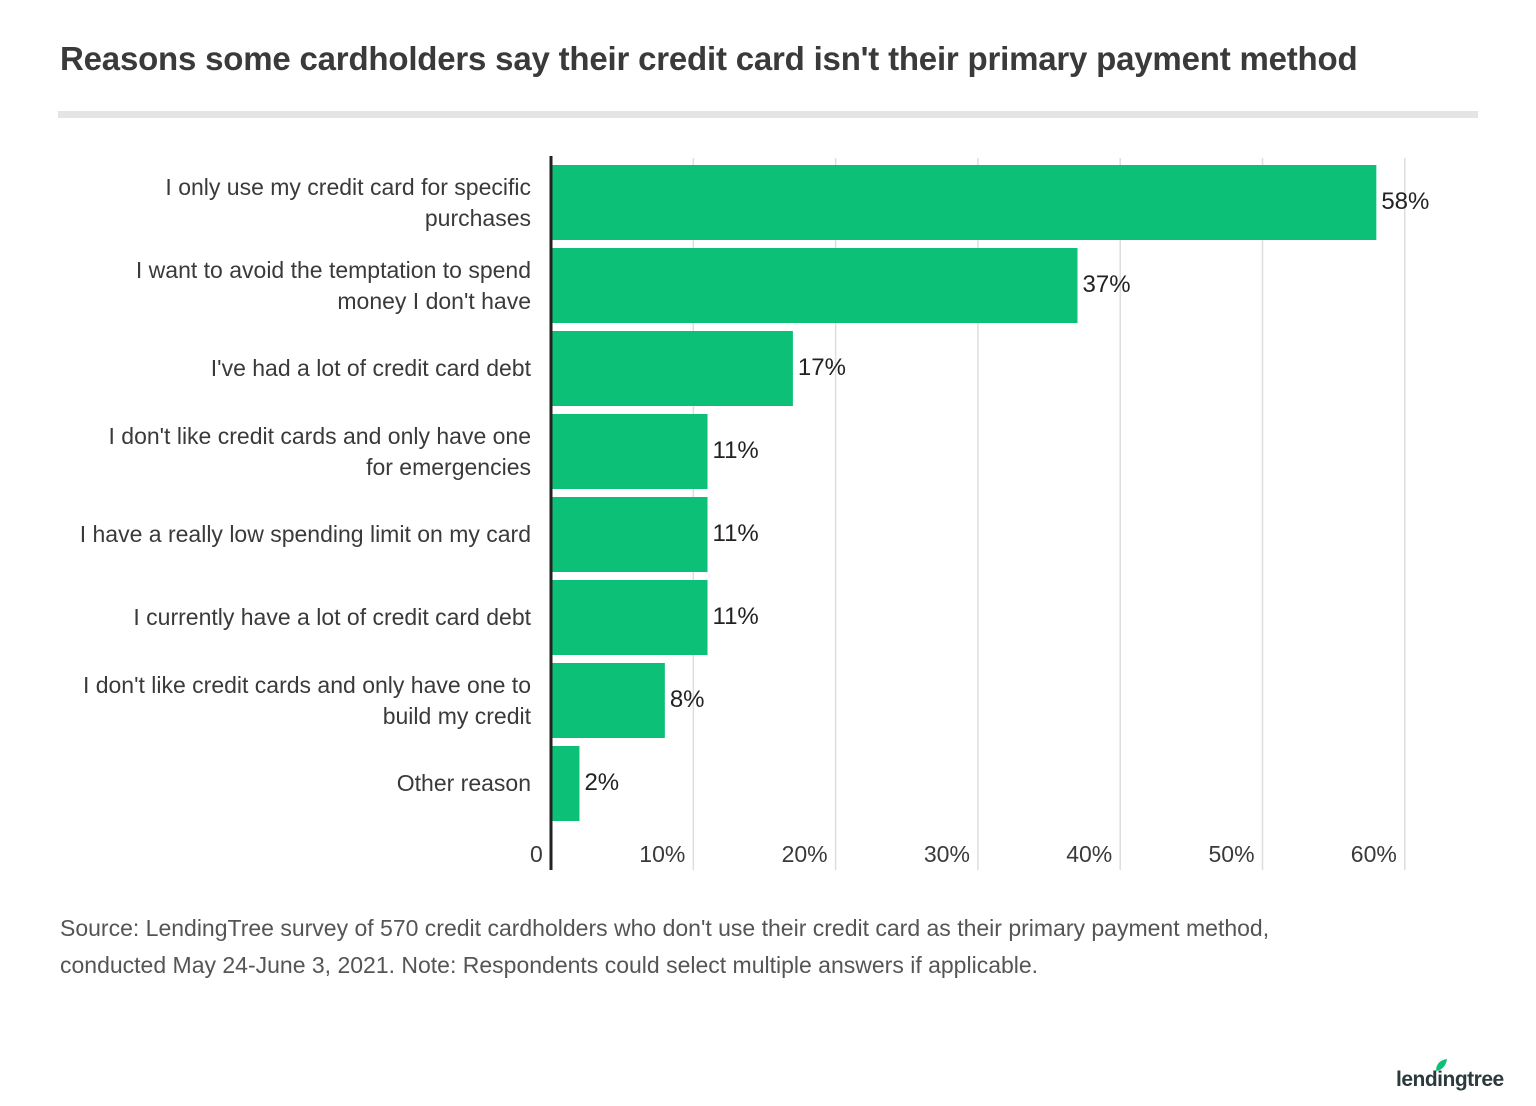 The image size is (1536, 1106). What do you see at coordinates (735, 533) in the screenshot?
I see `value-label-4: 11%` at bounding box center [735, 533].